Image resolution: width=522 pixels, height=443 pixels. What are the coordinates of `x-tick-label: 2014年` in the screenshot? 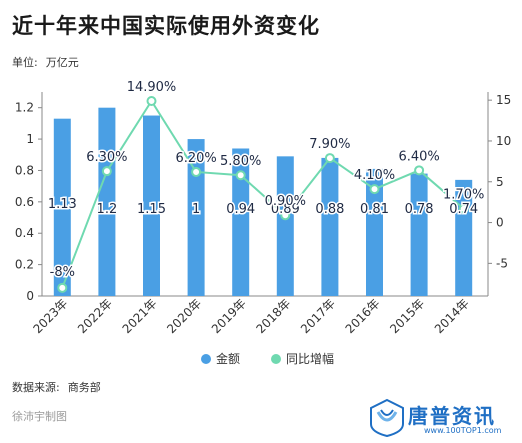 It's located at (452, 316).